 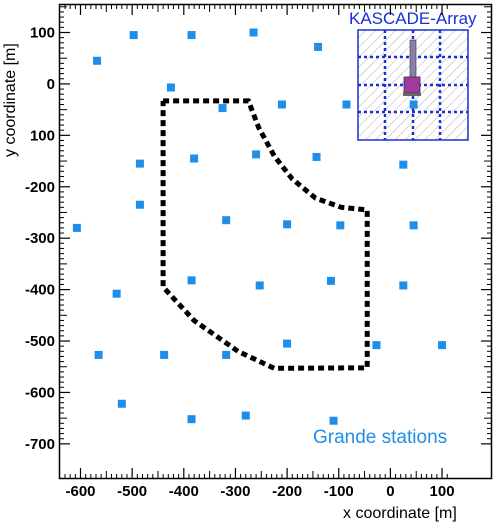 I want to click on y-tick-label: -300, so click(x=40, y=238).